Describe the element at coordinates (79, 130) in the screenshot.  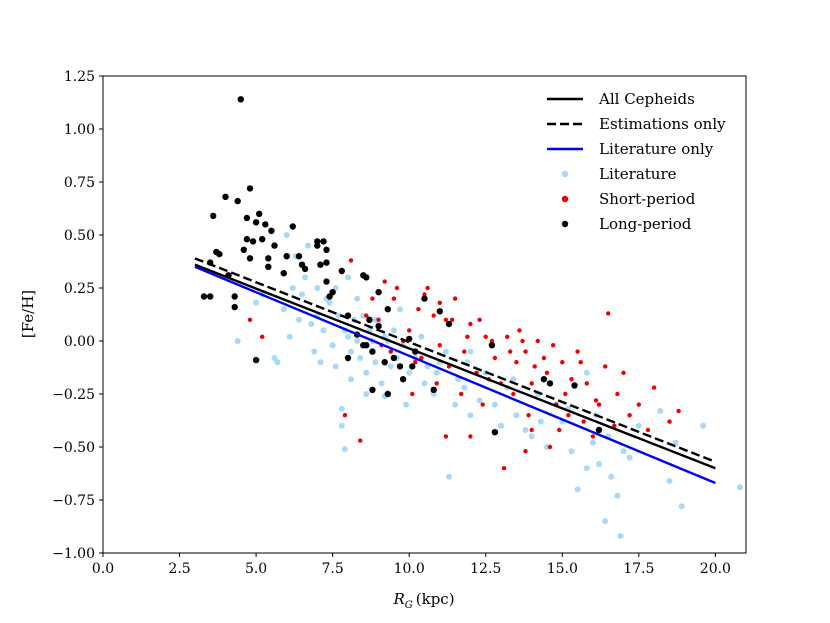
I see `y-tick-label: 1.00` at that location.